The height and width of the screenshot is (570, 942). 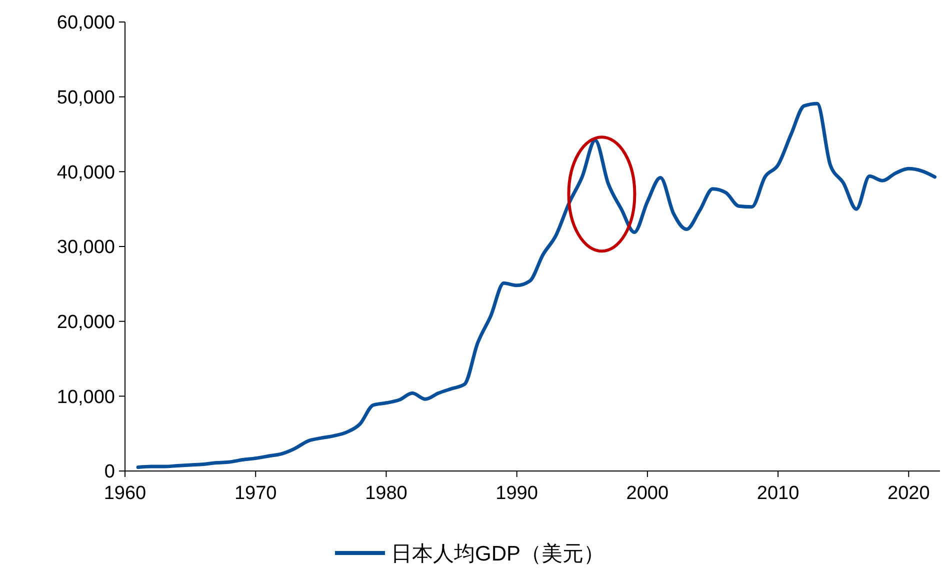 I want to click on y-tick-label: 40,000, so click(x=85, y=173).